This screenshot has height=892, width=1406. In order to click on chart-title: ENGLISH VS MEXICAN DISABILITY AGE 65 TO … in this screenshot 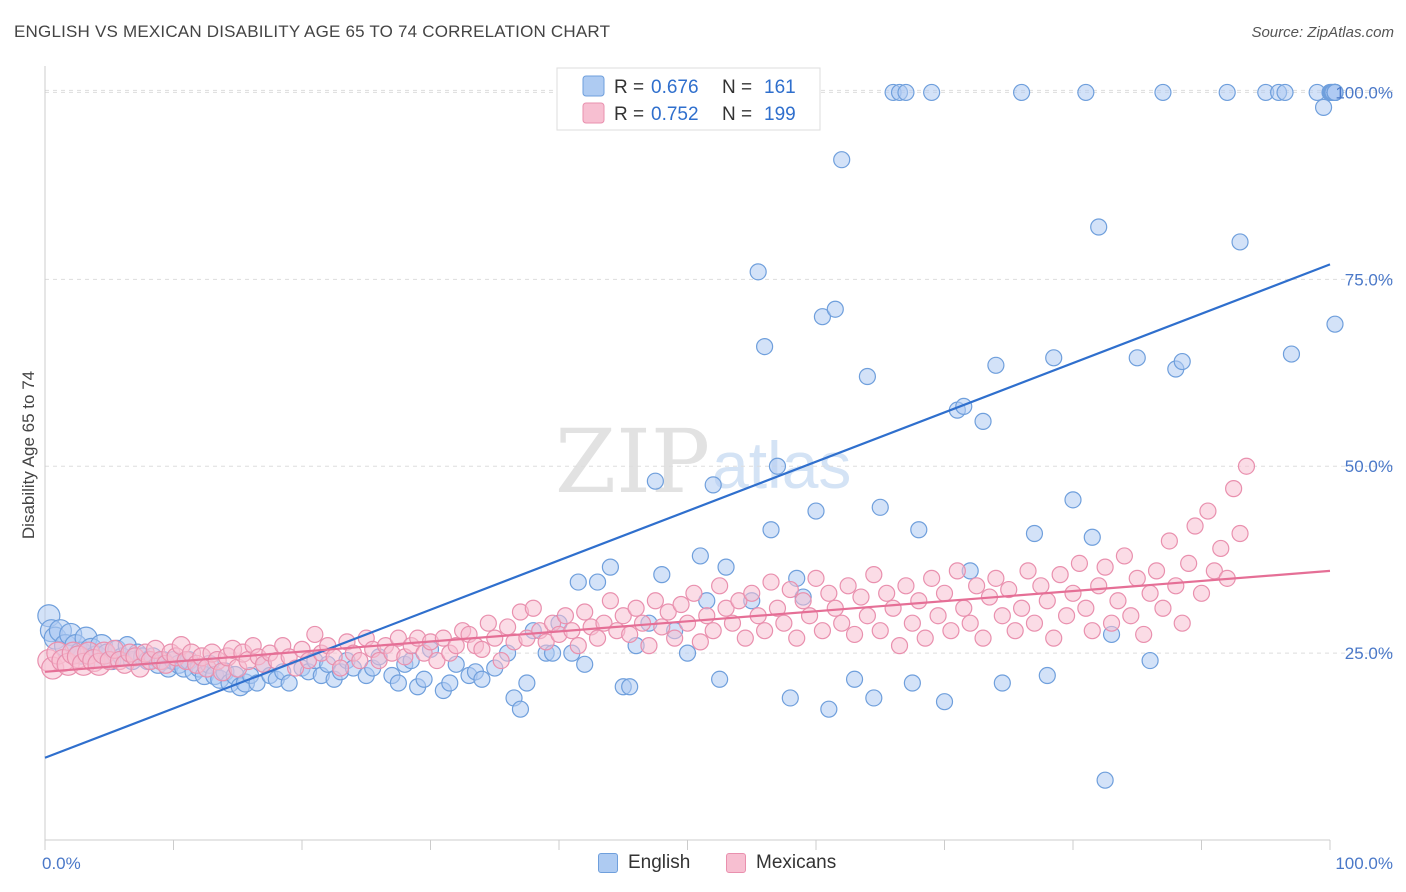, I will do `click(312, 31)`.